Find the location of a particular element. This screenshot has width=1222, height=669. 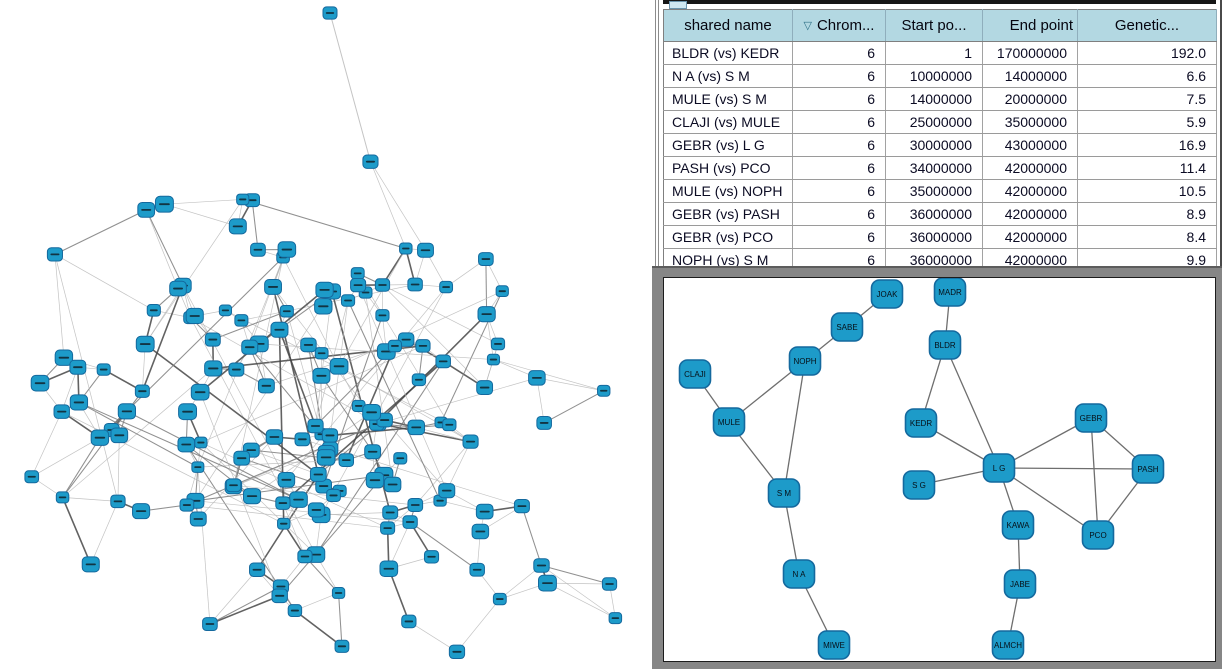

table-cell: 11.4 is located at coordinates (1147, 168).